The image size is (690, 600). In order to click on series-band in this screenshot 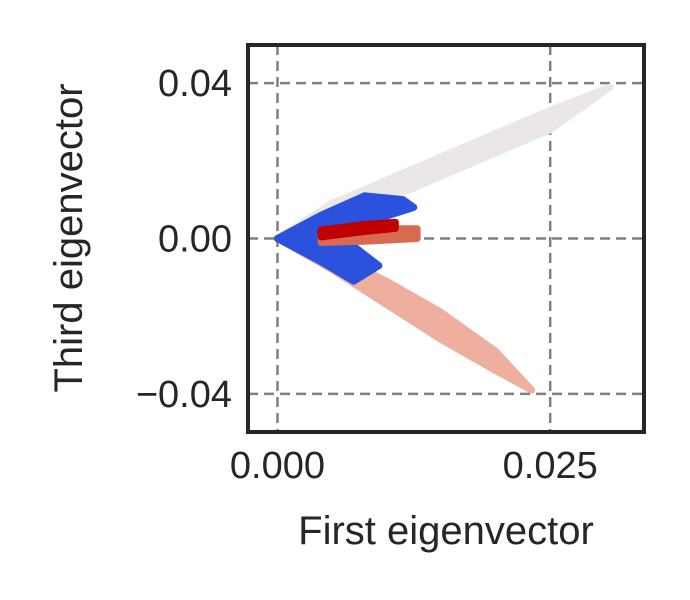, I will do `click(358, 229)`.